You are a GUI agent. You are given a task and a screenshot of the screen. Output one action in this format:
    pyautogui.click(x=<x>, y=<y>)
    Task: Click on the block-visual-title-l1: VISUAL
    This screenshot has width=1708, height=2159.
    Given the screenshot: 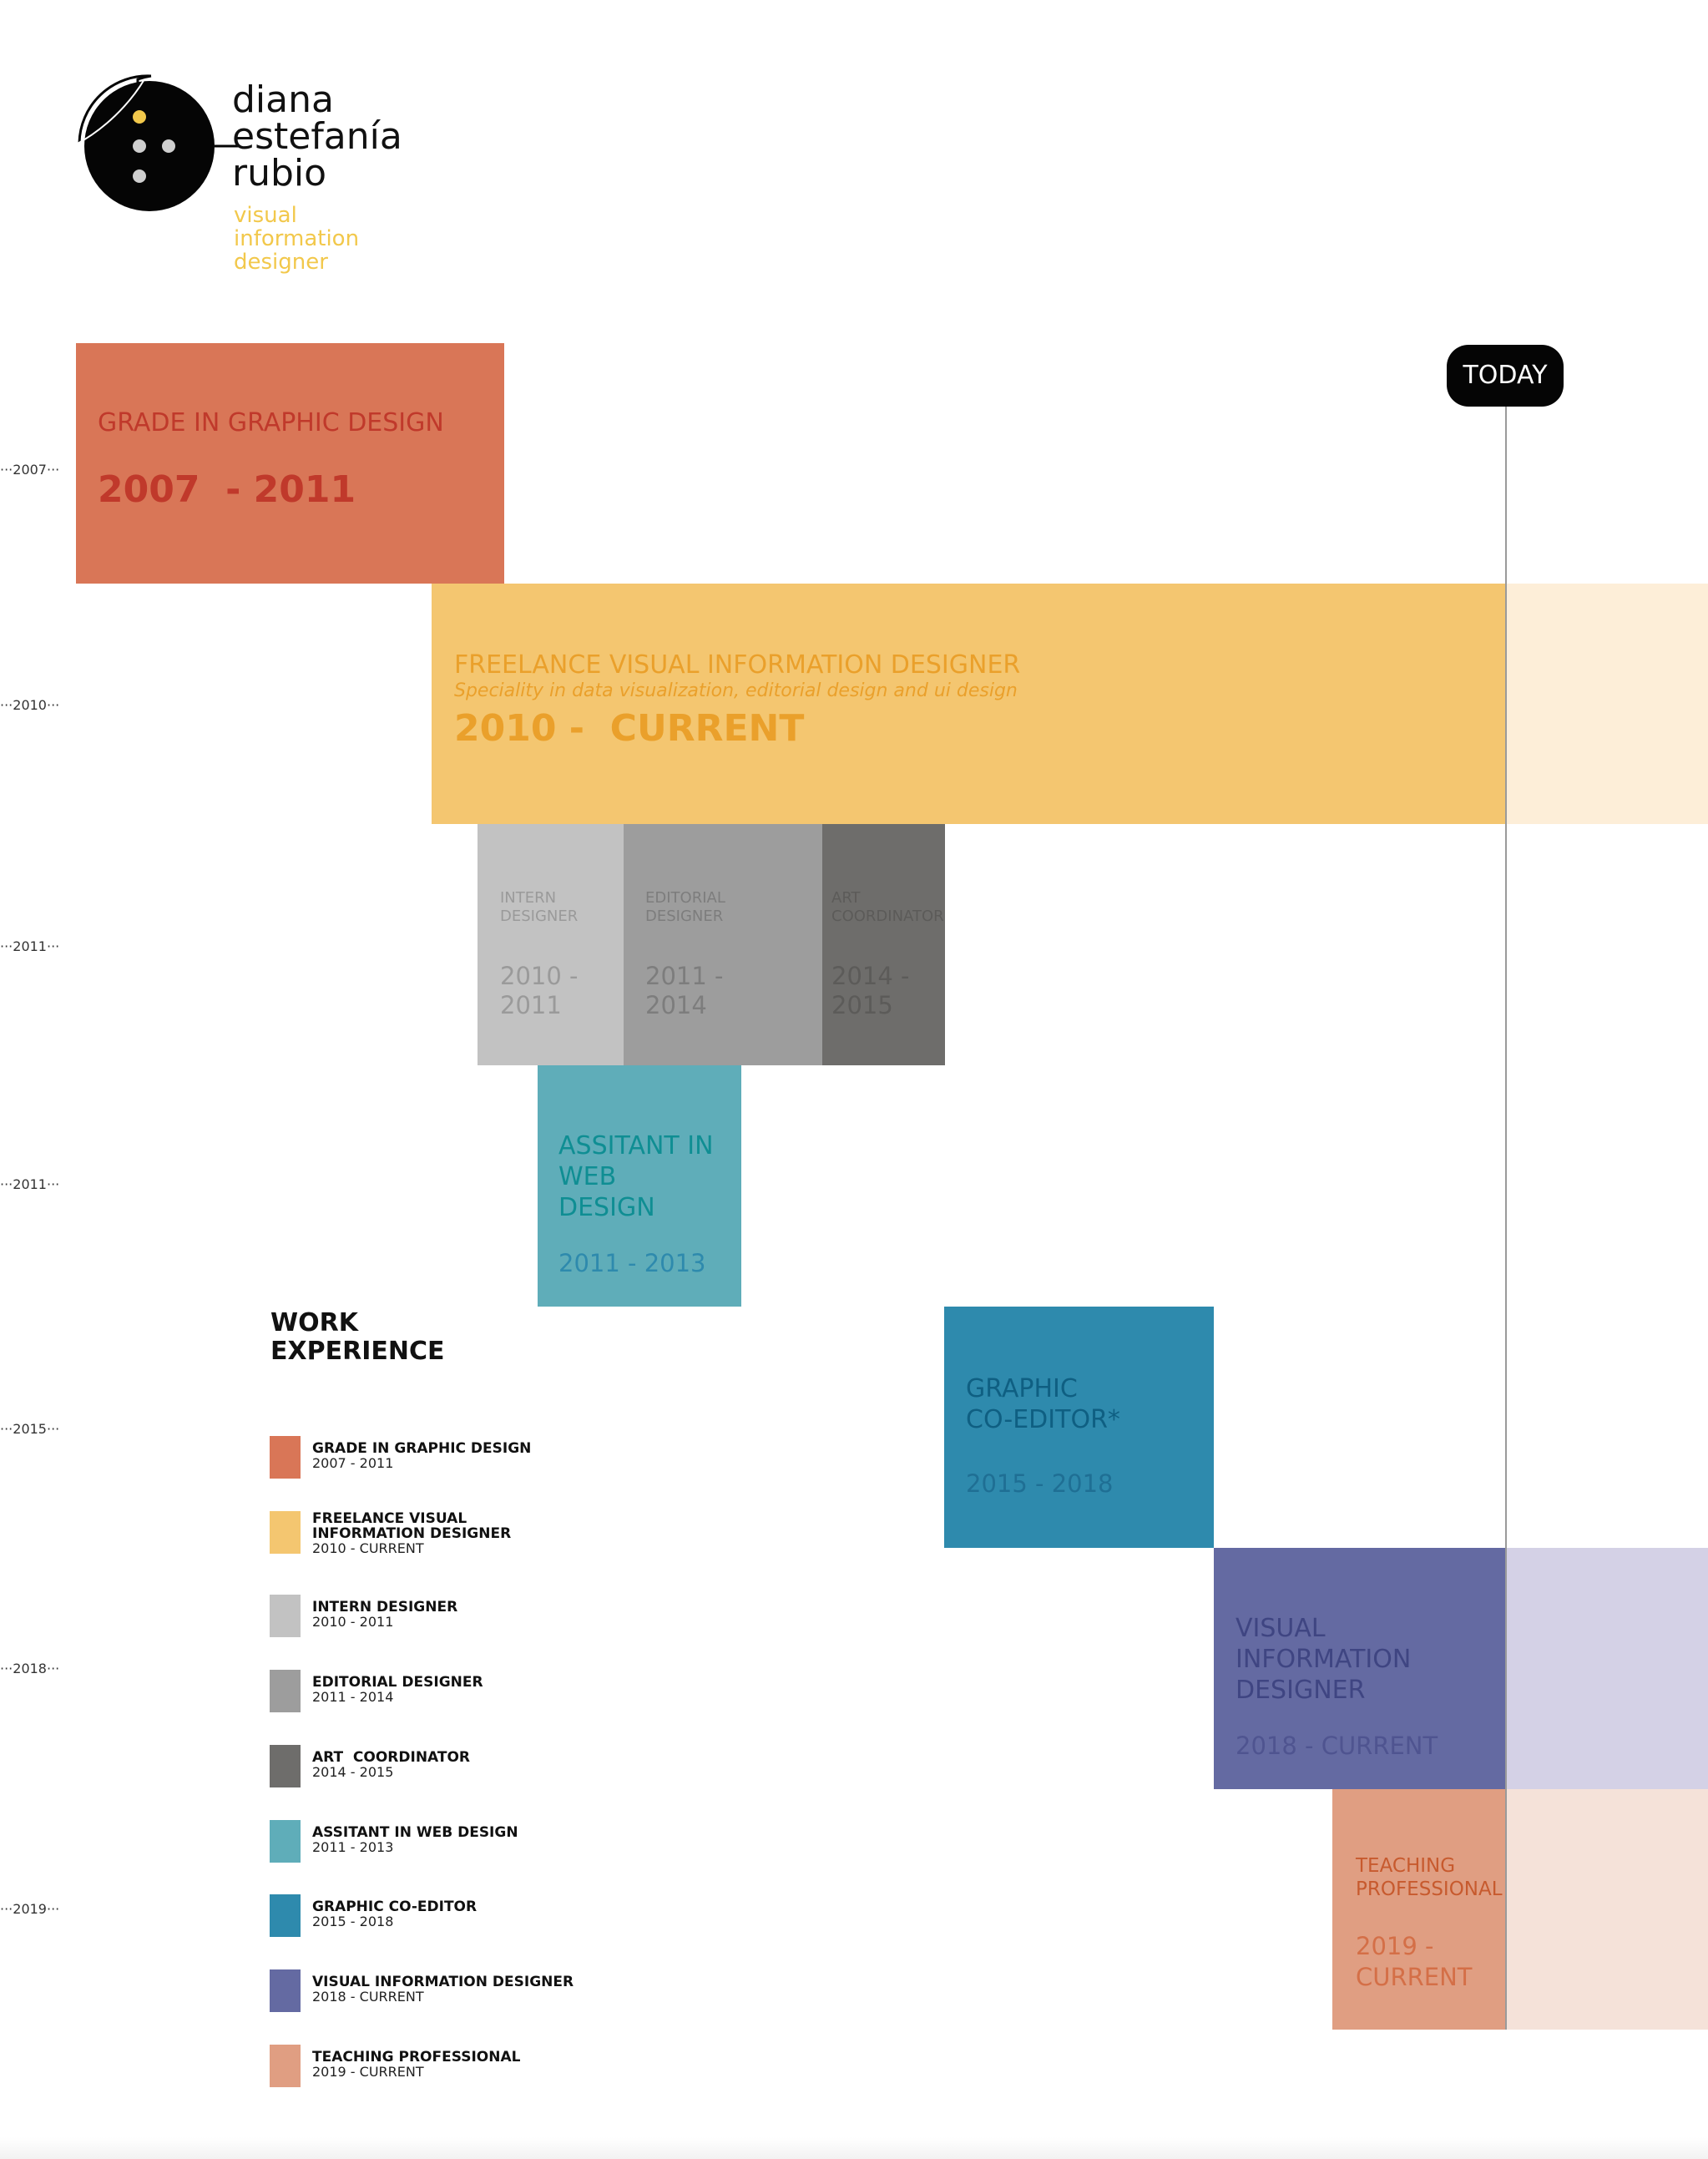 What is the action you would take?
    pyautogui.click(x=1281, y=1629)
    